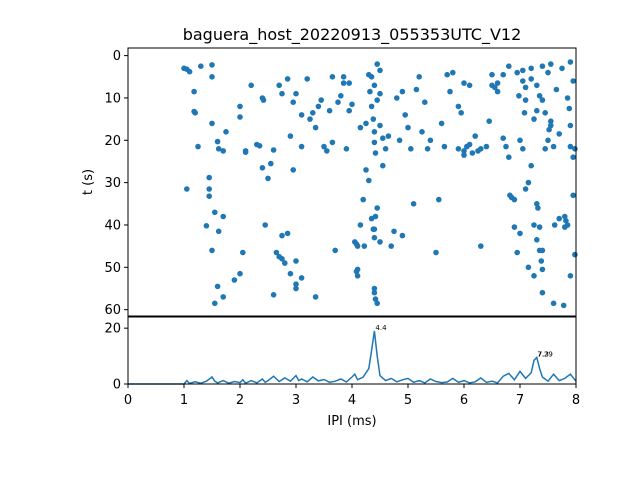 The image size is (640, 480). I want to click on x-tick-label: 2, so click(240, 400).